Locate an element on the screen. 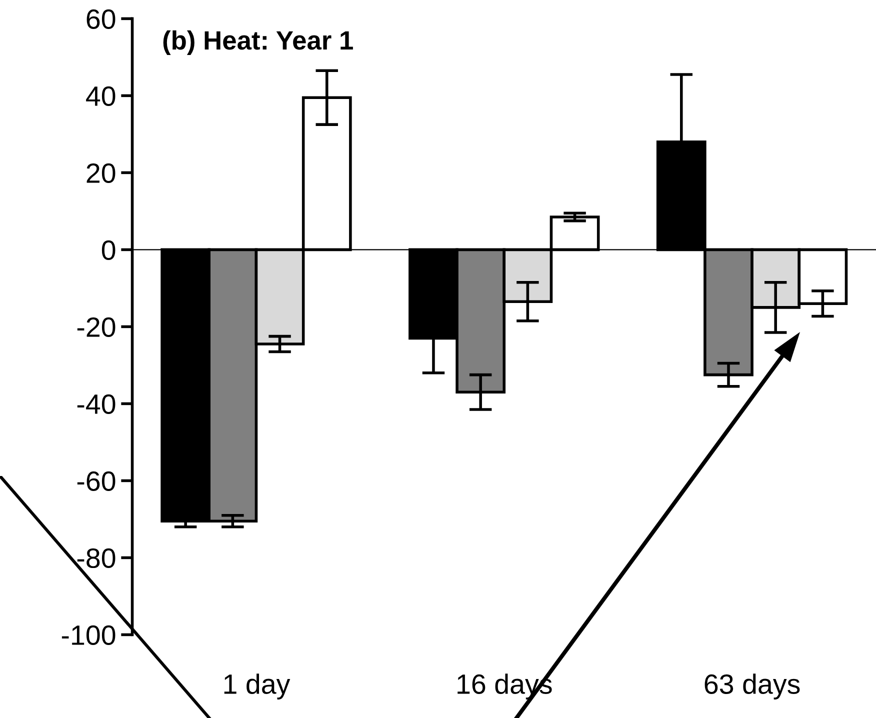  y-tick-label: -60 is located at coordinates (96, 481).